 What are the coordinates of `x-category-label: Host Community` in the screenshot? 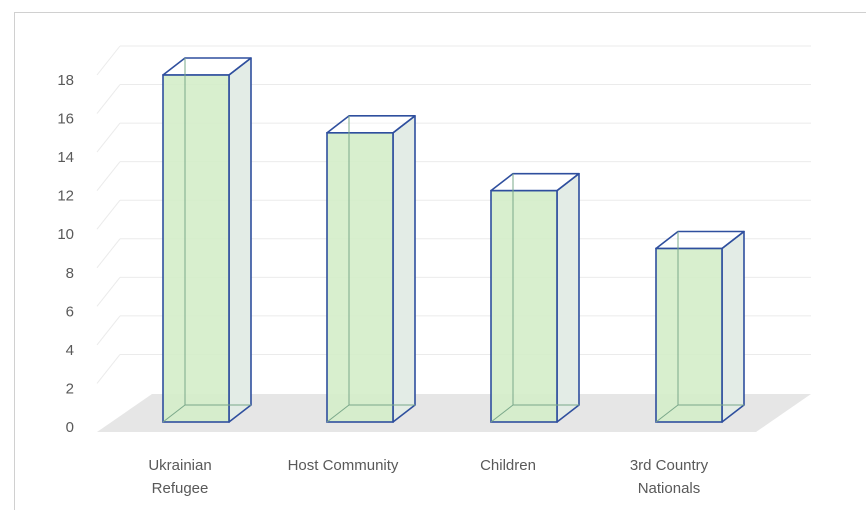 It's located at (343, 465).